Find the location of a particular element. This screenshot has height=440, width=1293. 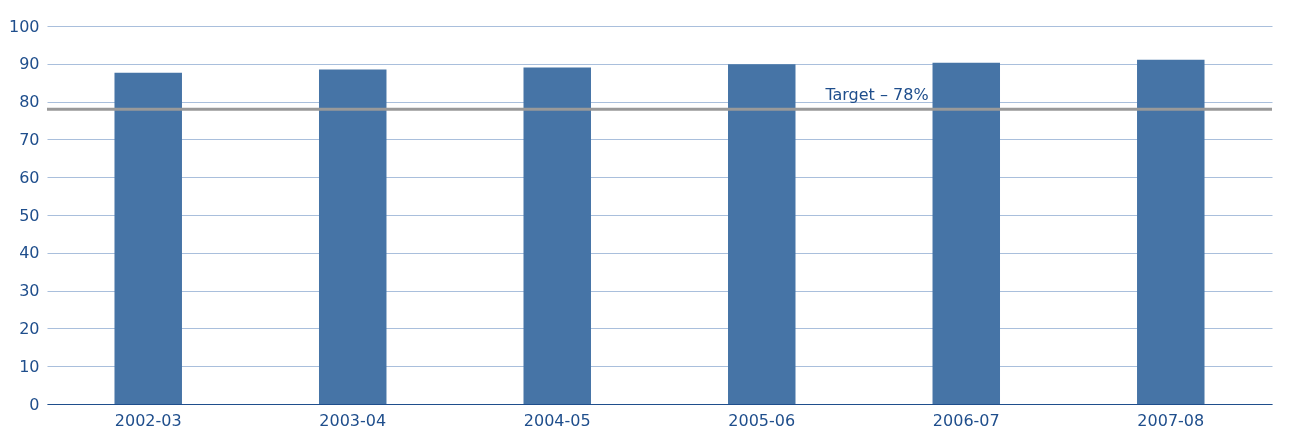

y-tick-label: 20 is located at coordinates (29, 328).